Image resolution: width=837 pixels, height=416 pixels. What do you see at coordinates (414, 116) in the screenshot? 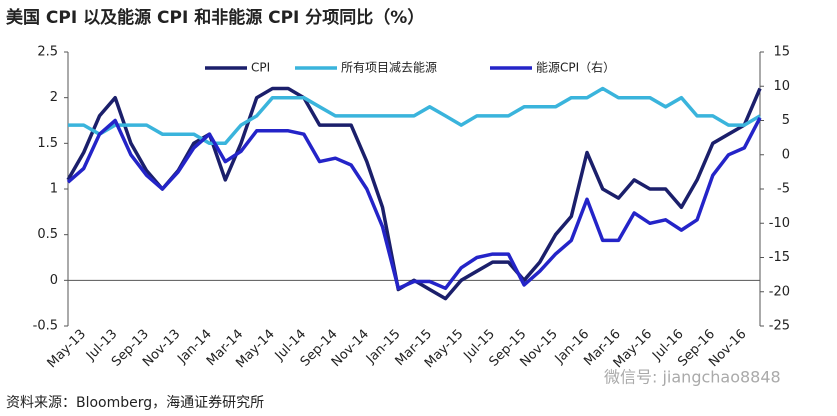
I see `series-line` at bounding box center [414, 116].